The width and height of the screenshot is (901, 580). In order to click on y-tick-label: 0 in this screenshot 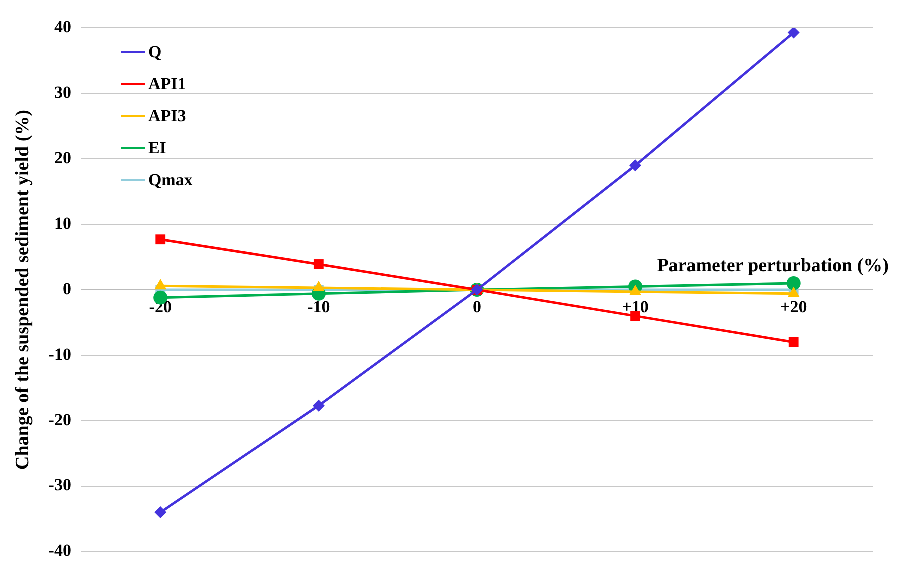, I will do `click(67, 288)`.